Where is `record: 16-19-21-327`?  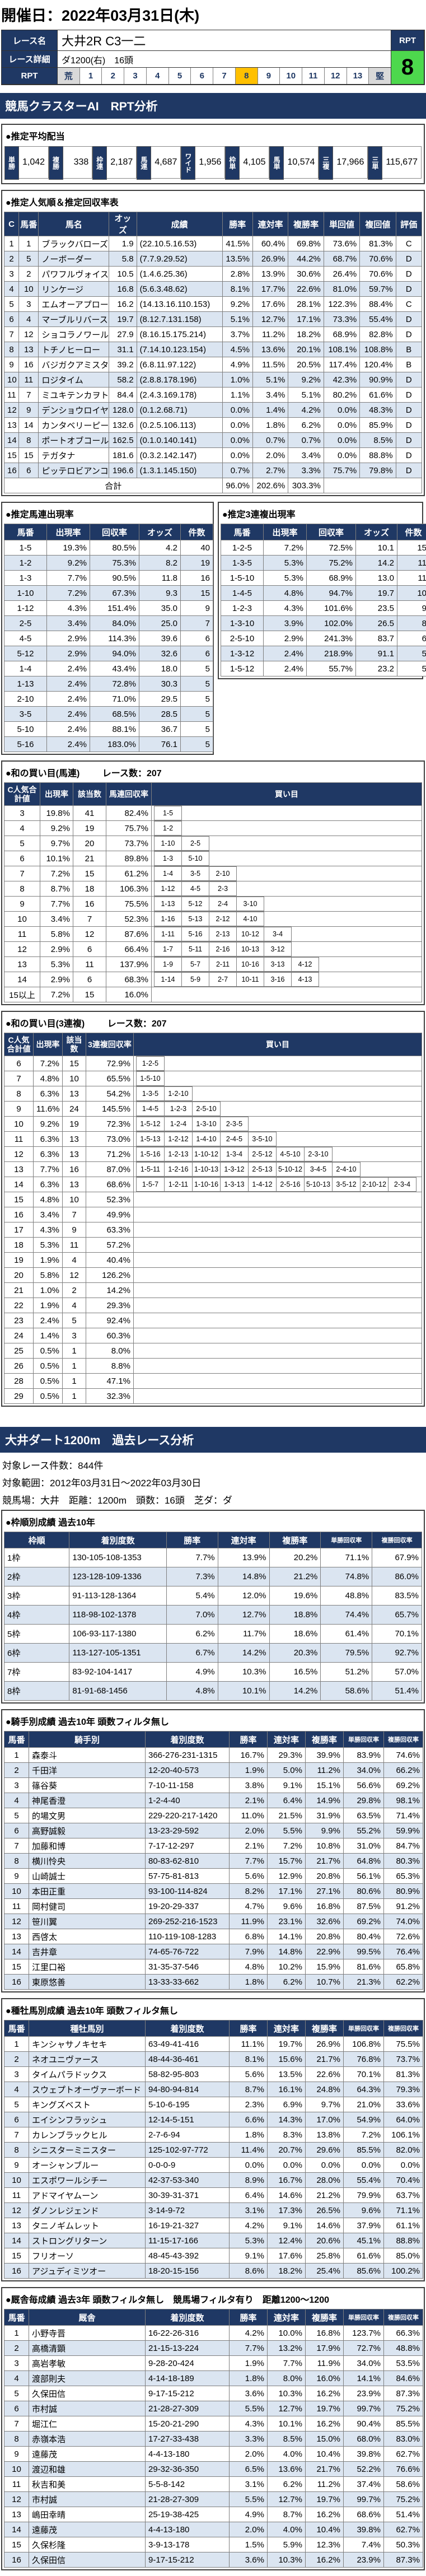
record: 16-19-21-327 is located at coordinates (188, 2226).